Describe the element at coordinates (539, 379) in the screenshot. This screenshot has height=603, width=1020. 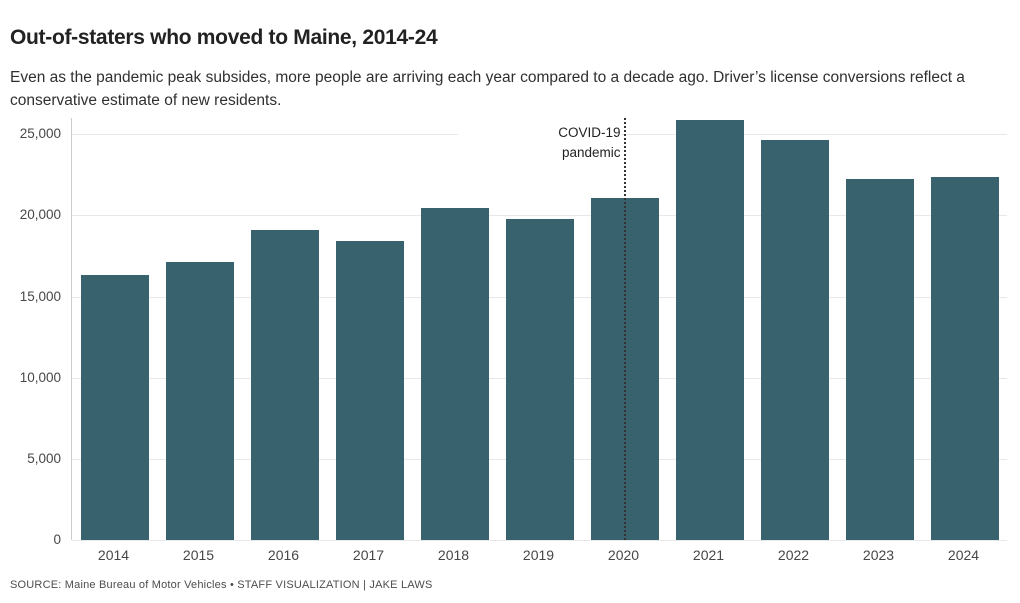
I see `bar-2019` at that location.